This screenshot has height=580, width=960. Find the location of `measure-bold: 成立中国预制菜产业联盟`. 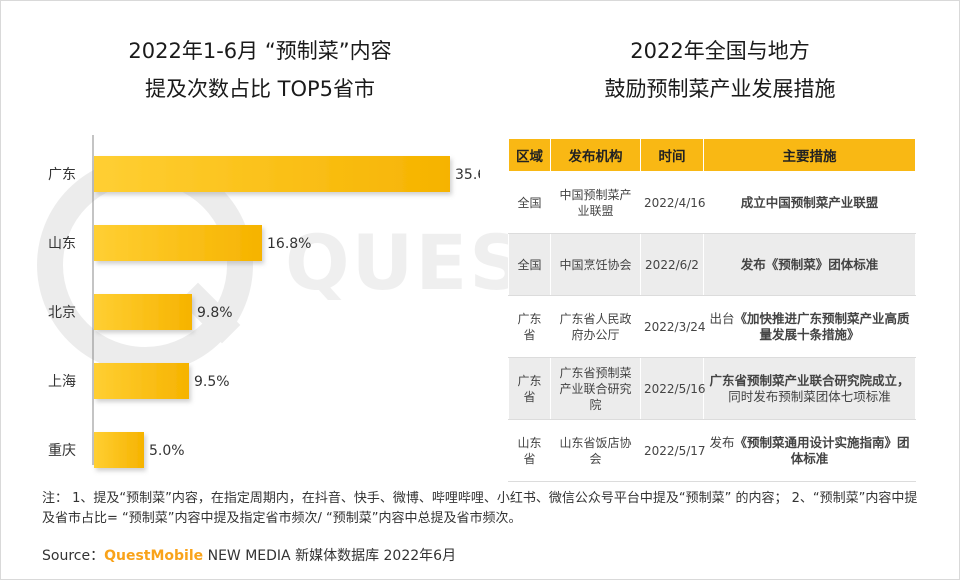

measure-bold: 成立中国预制菜产业联盟 is located at coordinates (809, 202).